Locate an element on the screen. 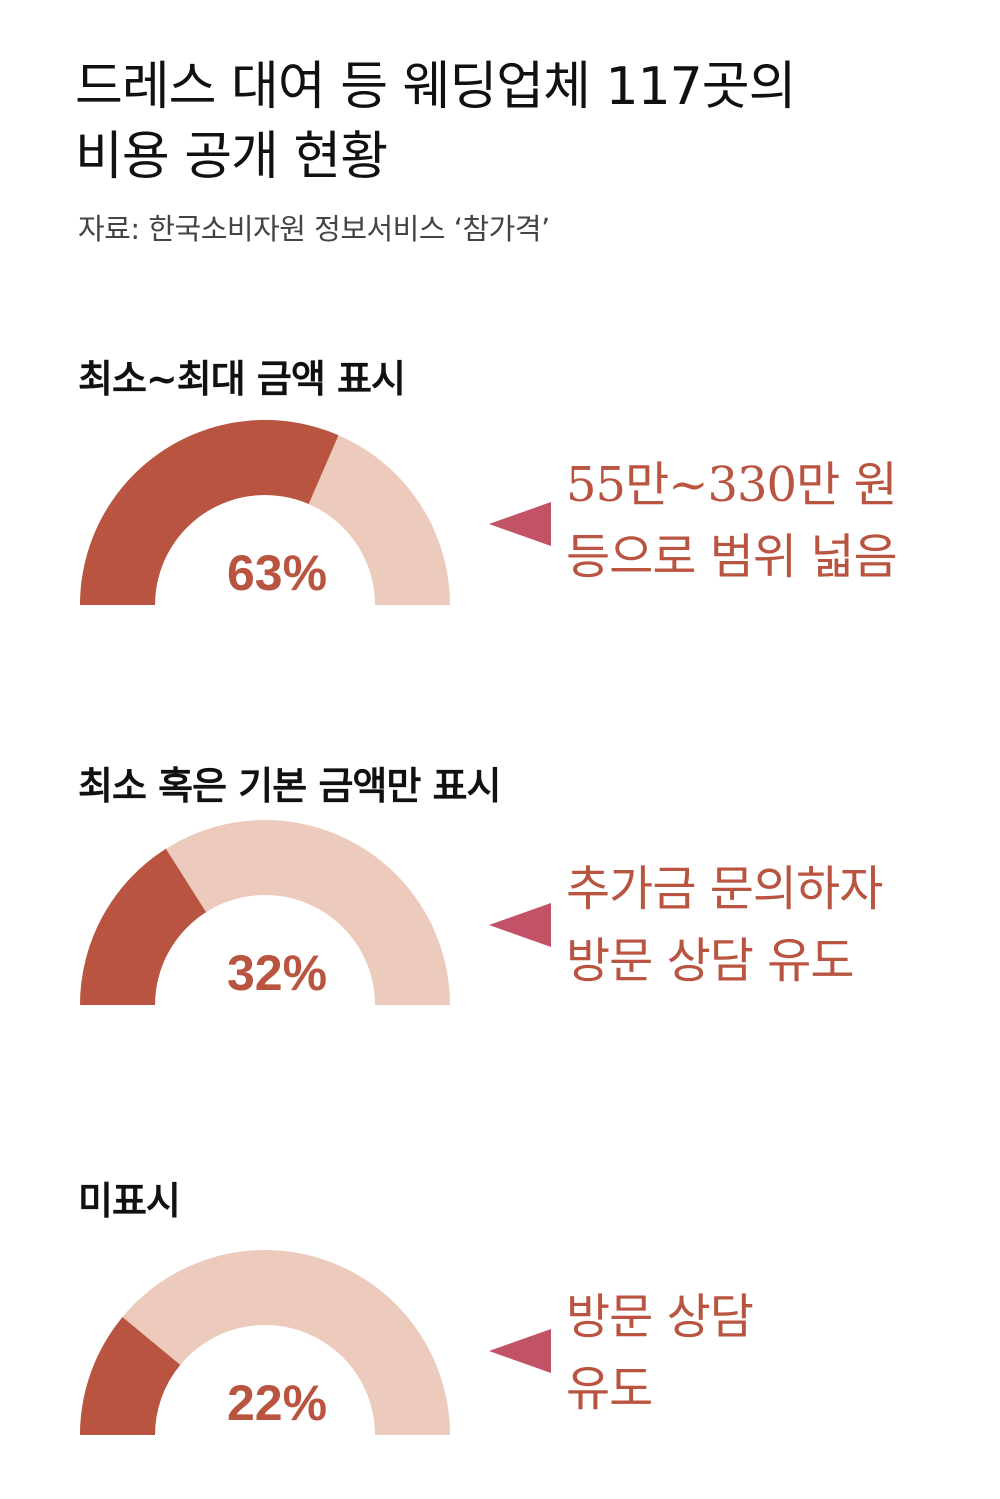 The image size is (1000, 1499). title-line-2: 비용 공개 현황 is located at coordinates (231, 157).